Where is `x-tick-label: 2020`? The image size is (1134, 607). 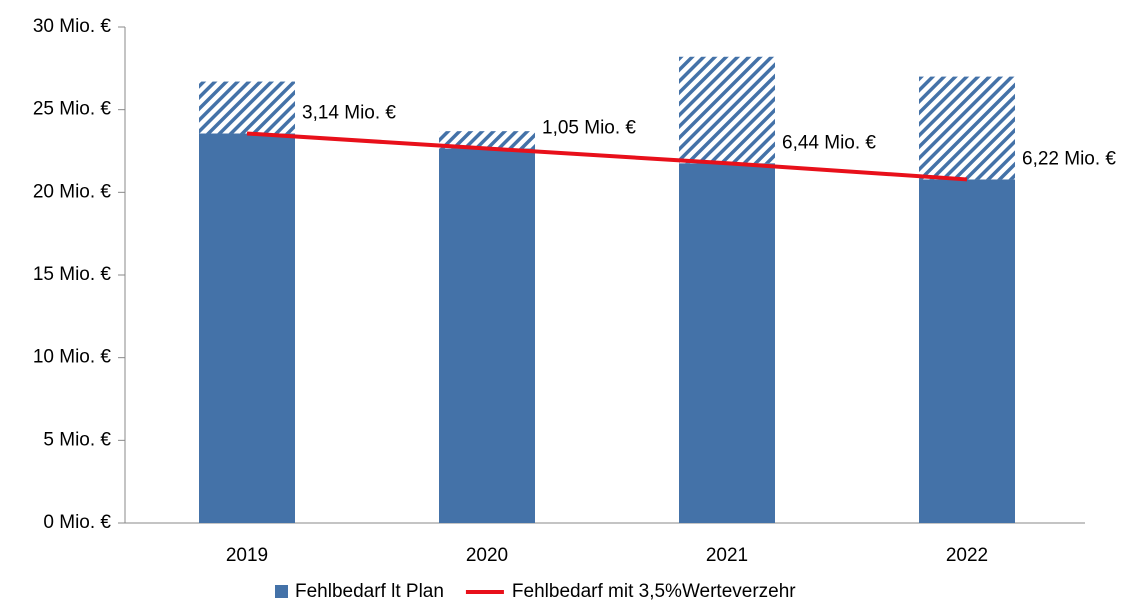 x-tick-label: 2020 is located at coordinates (487, 555).